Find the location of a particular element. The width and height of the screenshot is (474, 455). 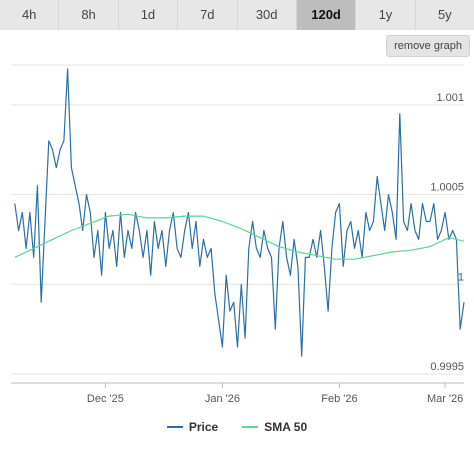

tab-4h: 4h is located at coordinates (30, 15).